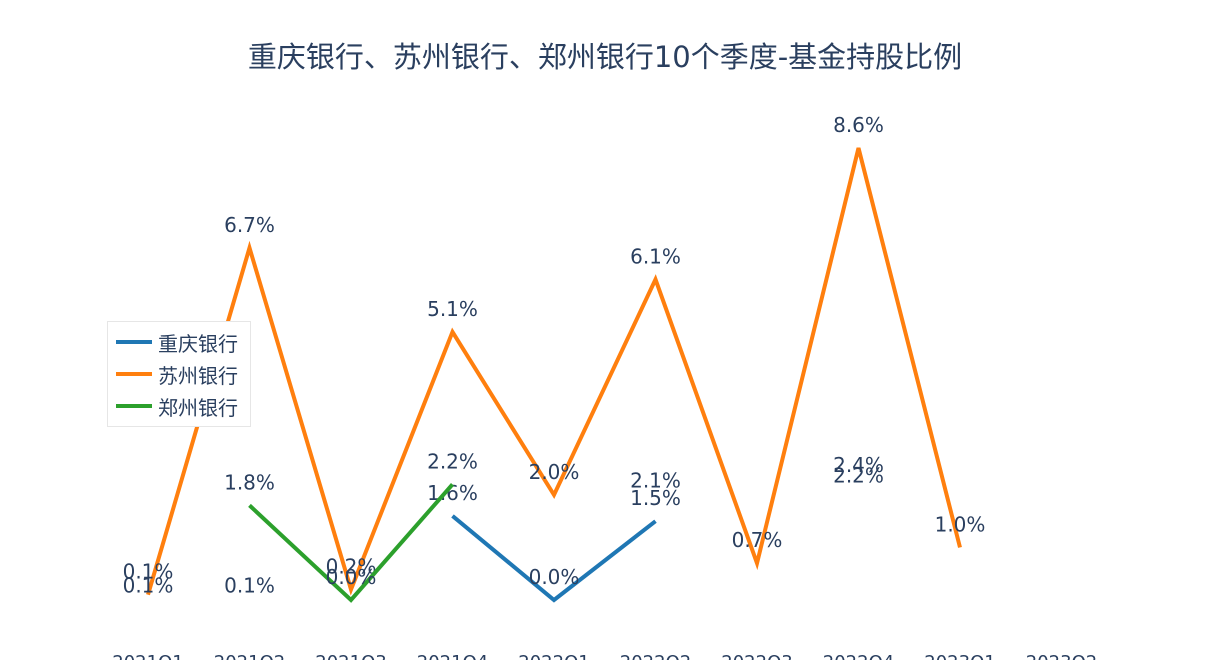  Describe the element at coordinates (655, 656) in the screenshot. I see `x-tick-label: 2022Q2` at that location.